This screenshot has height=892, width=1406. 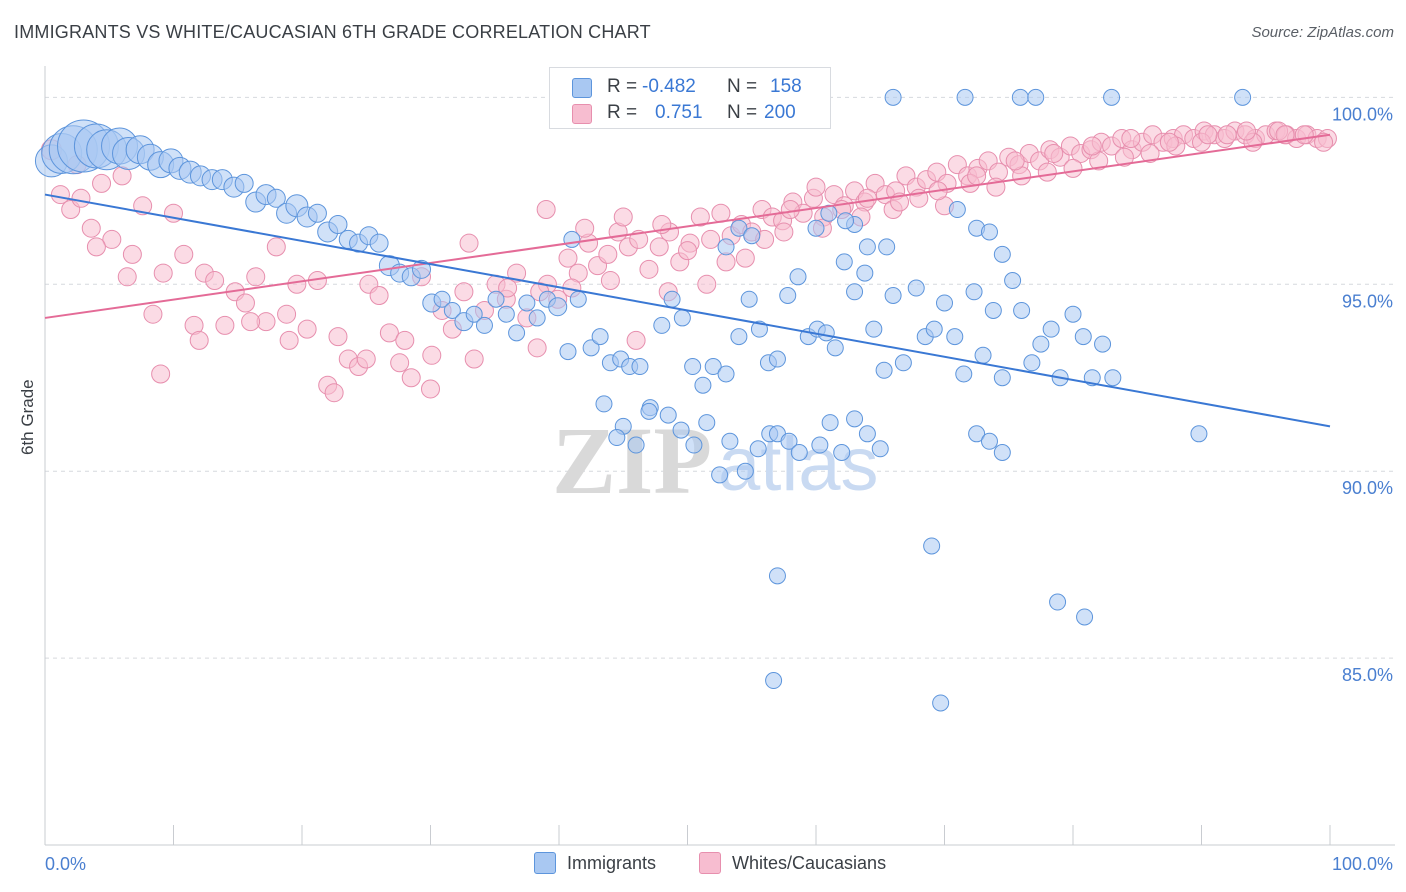 What do you see at coordinates (780, 112) in the screenshot?
I see `legend-n-value: 200` at bounding box center [780, 112].